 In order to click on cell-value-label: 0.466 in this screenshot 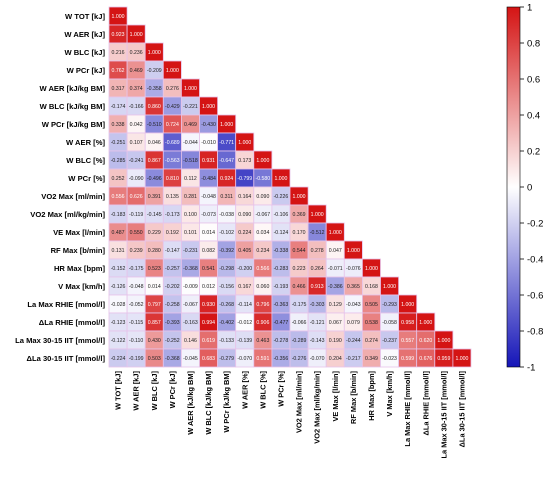, I will do `click(299, 287)`.